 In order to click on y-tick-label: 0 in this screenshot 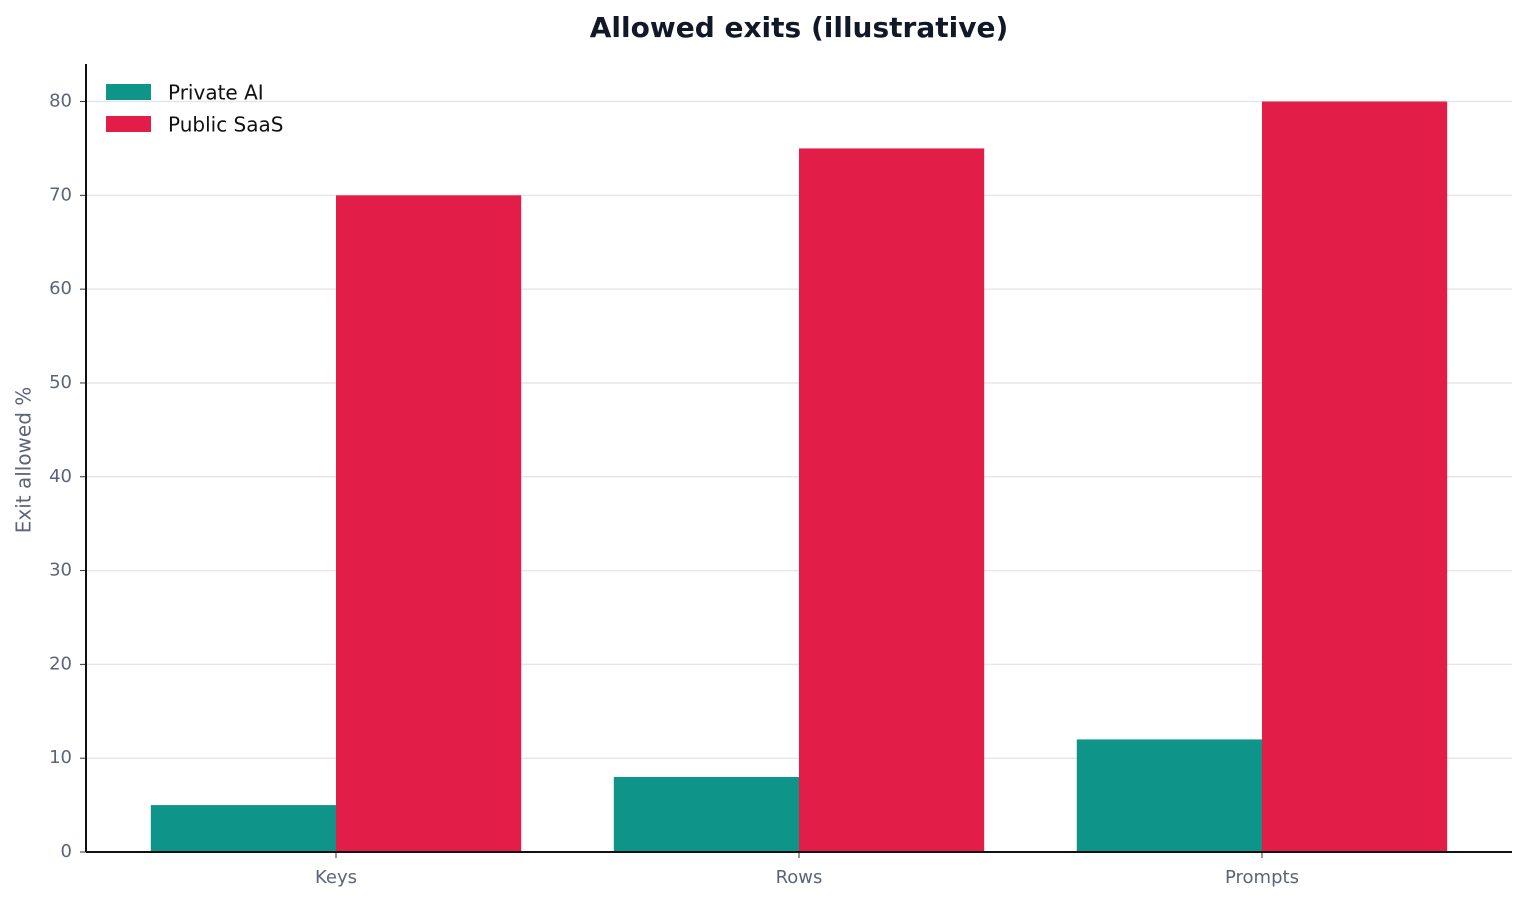, I will do `click(66, 851)`.